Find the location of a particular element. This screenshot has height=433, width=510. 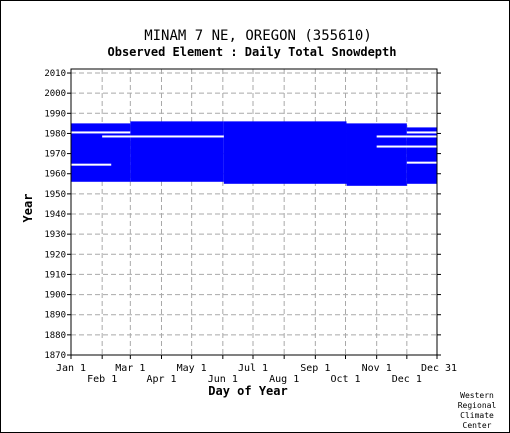

credit-line: Climate is located at coordinates (477, 415).